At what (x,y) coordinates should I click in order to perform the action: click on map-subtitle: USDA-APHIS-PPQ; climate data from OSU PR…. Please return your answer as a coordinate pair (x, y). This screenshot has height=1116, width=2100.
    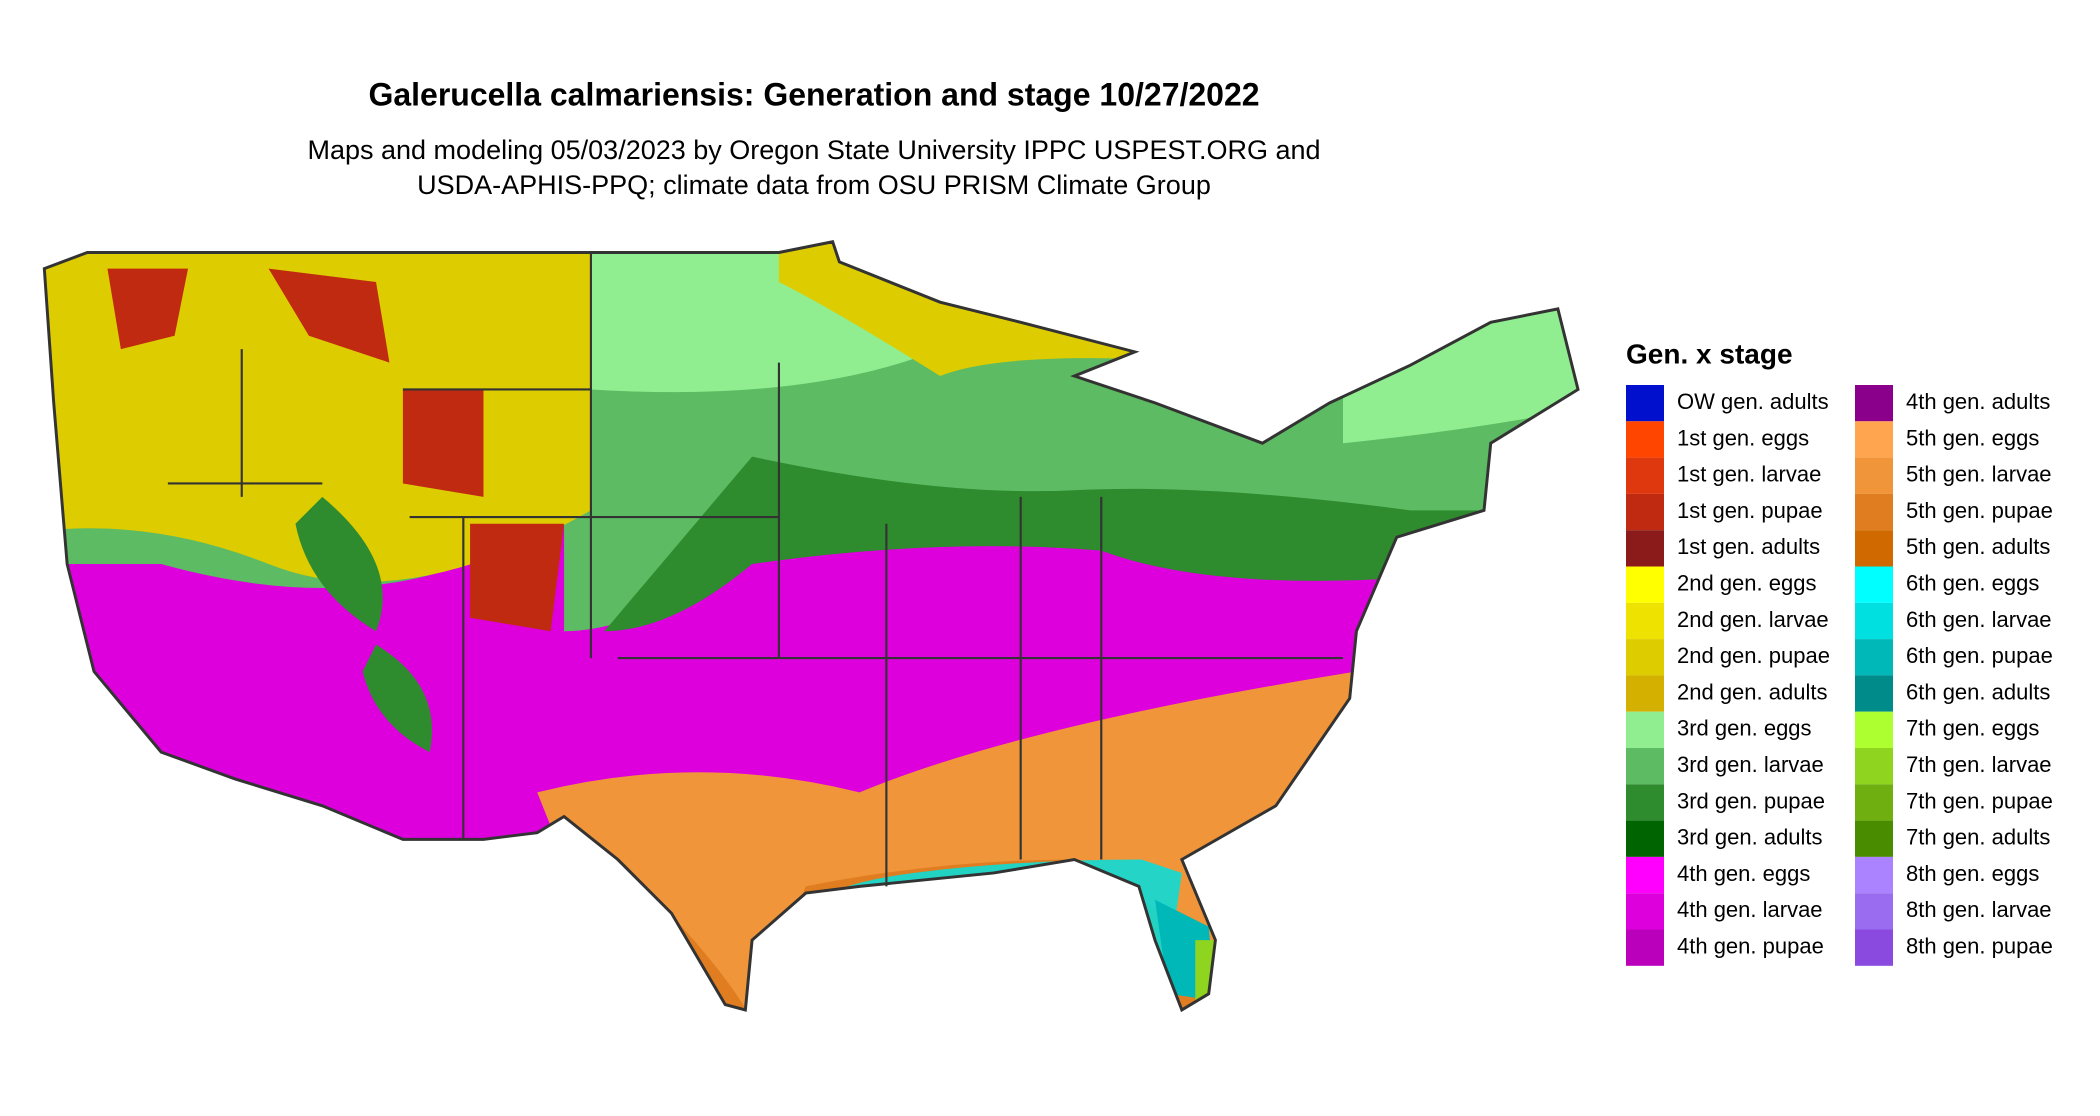
    Looking at the image, I should click on (814, 185).